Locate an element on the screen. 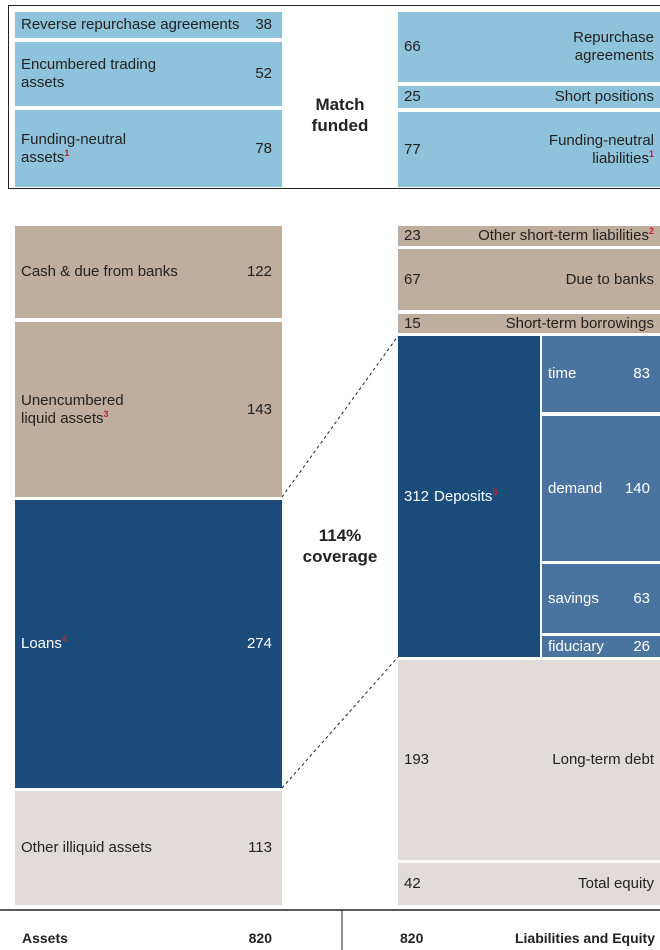 The width and height of the screenshot is (660, 950). assets-total: 820 is located at coordinates (260, 938).